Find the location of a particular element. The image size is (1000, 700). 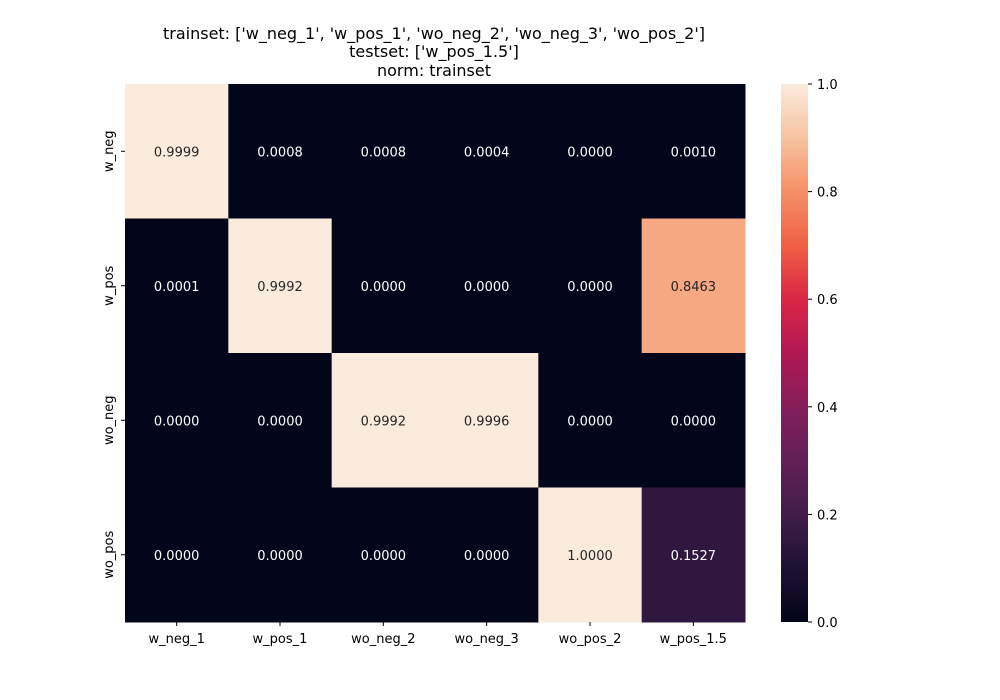

colorbar: 0.0 0.2 0.4 0.6 0.8 1.0 is located at coordinates (809, 354).